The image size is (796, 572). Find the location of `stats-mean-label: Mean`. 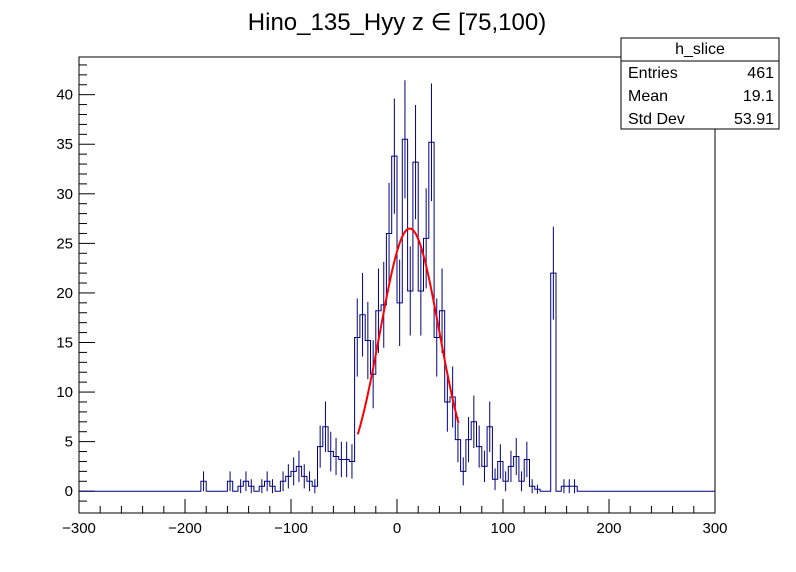

stats-mean-label: Mean is located at coordinates (648, 96).